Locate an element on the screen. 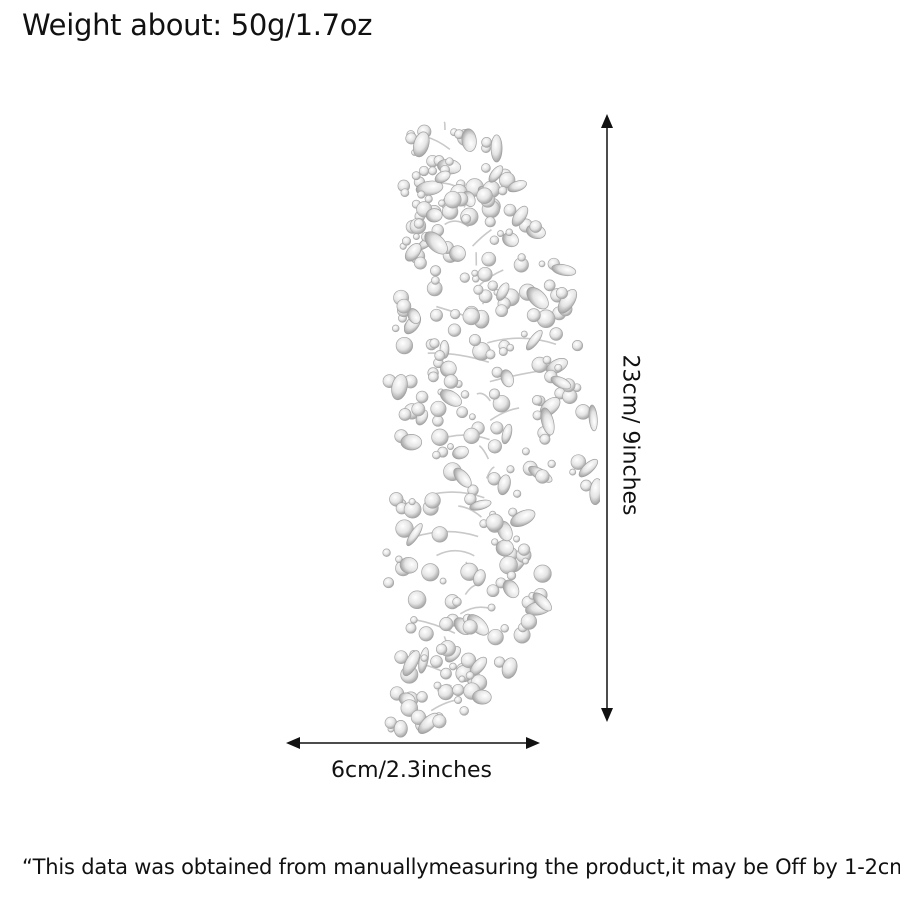 The image size is (900, 900). height-label: 23cm/ 9inches is located at coordinates (630, 435).